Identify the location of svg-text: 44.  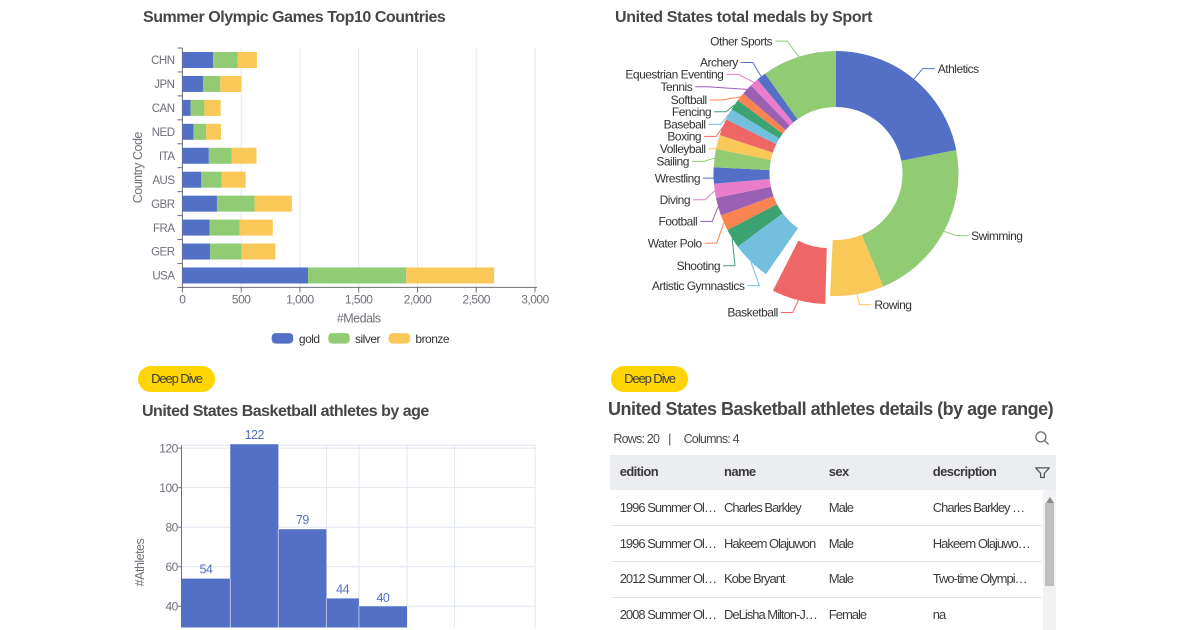
(342, 589).